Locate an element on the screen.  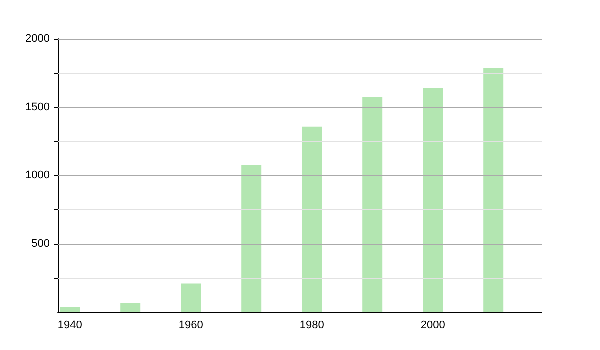
x-tick-label: 2000 is located at coordinates (433, 326).